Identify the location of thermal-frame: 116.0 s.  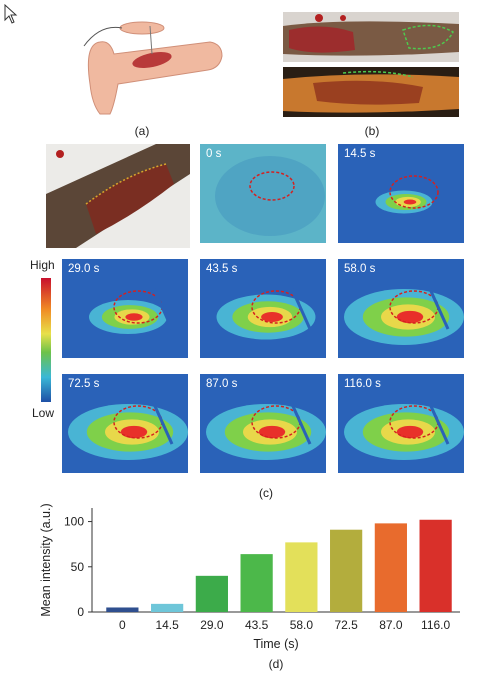
(401, 423).